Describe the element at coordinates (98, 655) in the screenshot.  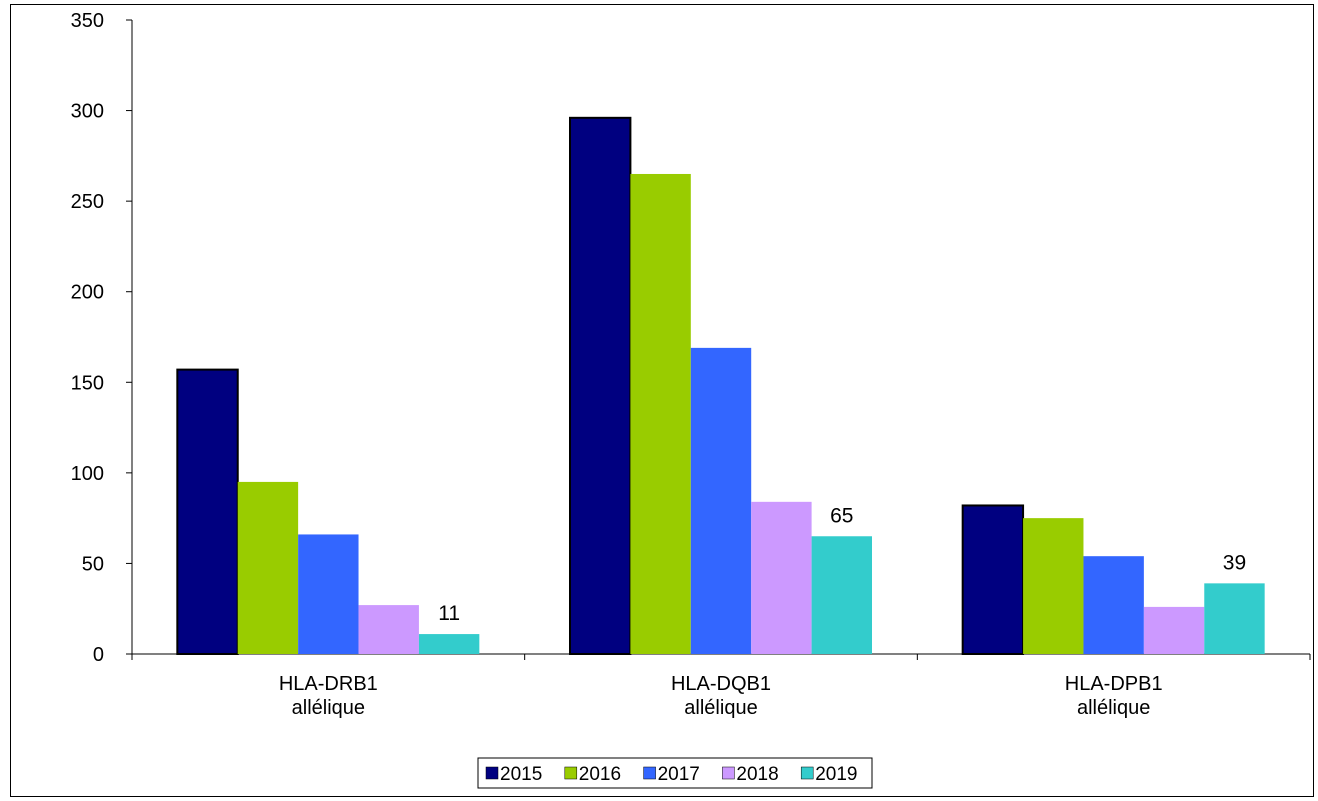
I see `y-tick-label: 0` at that location.